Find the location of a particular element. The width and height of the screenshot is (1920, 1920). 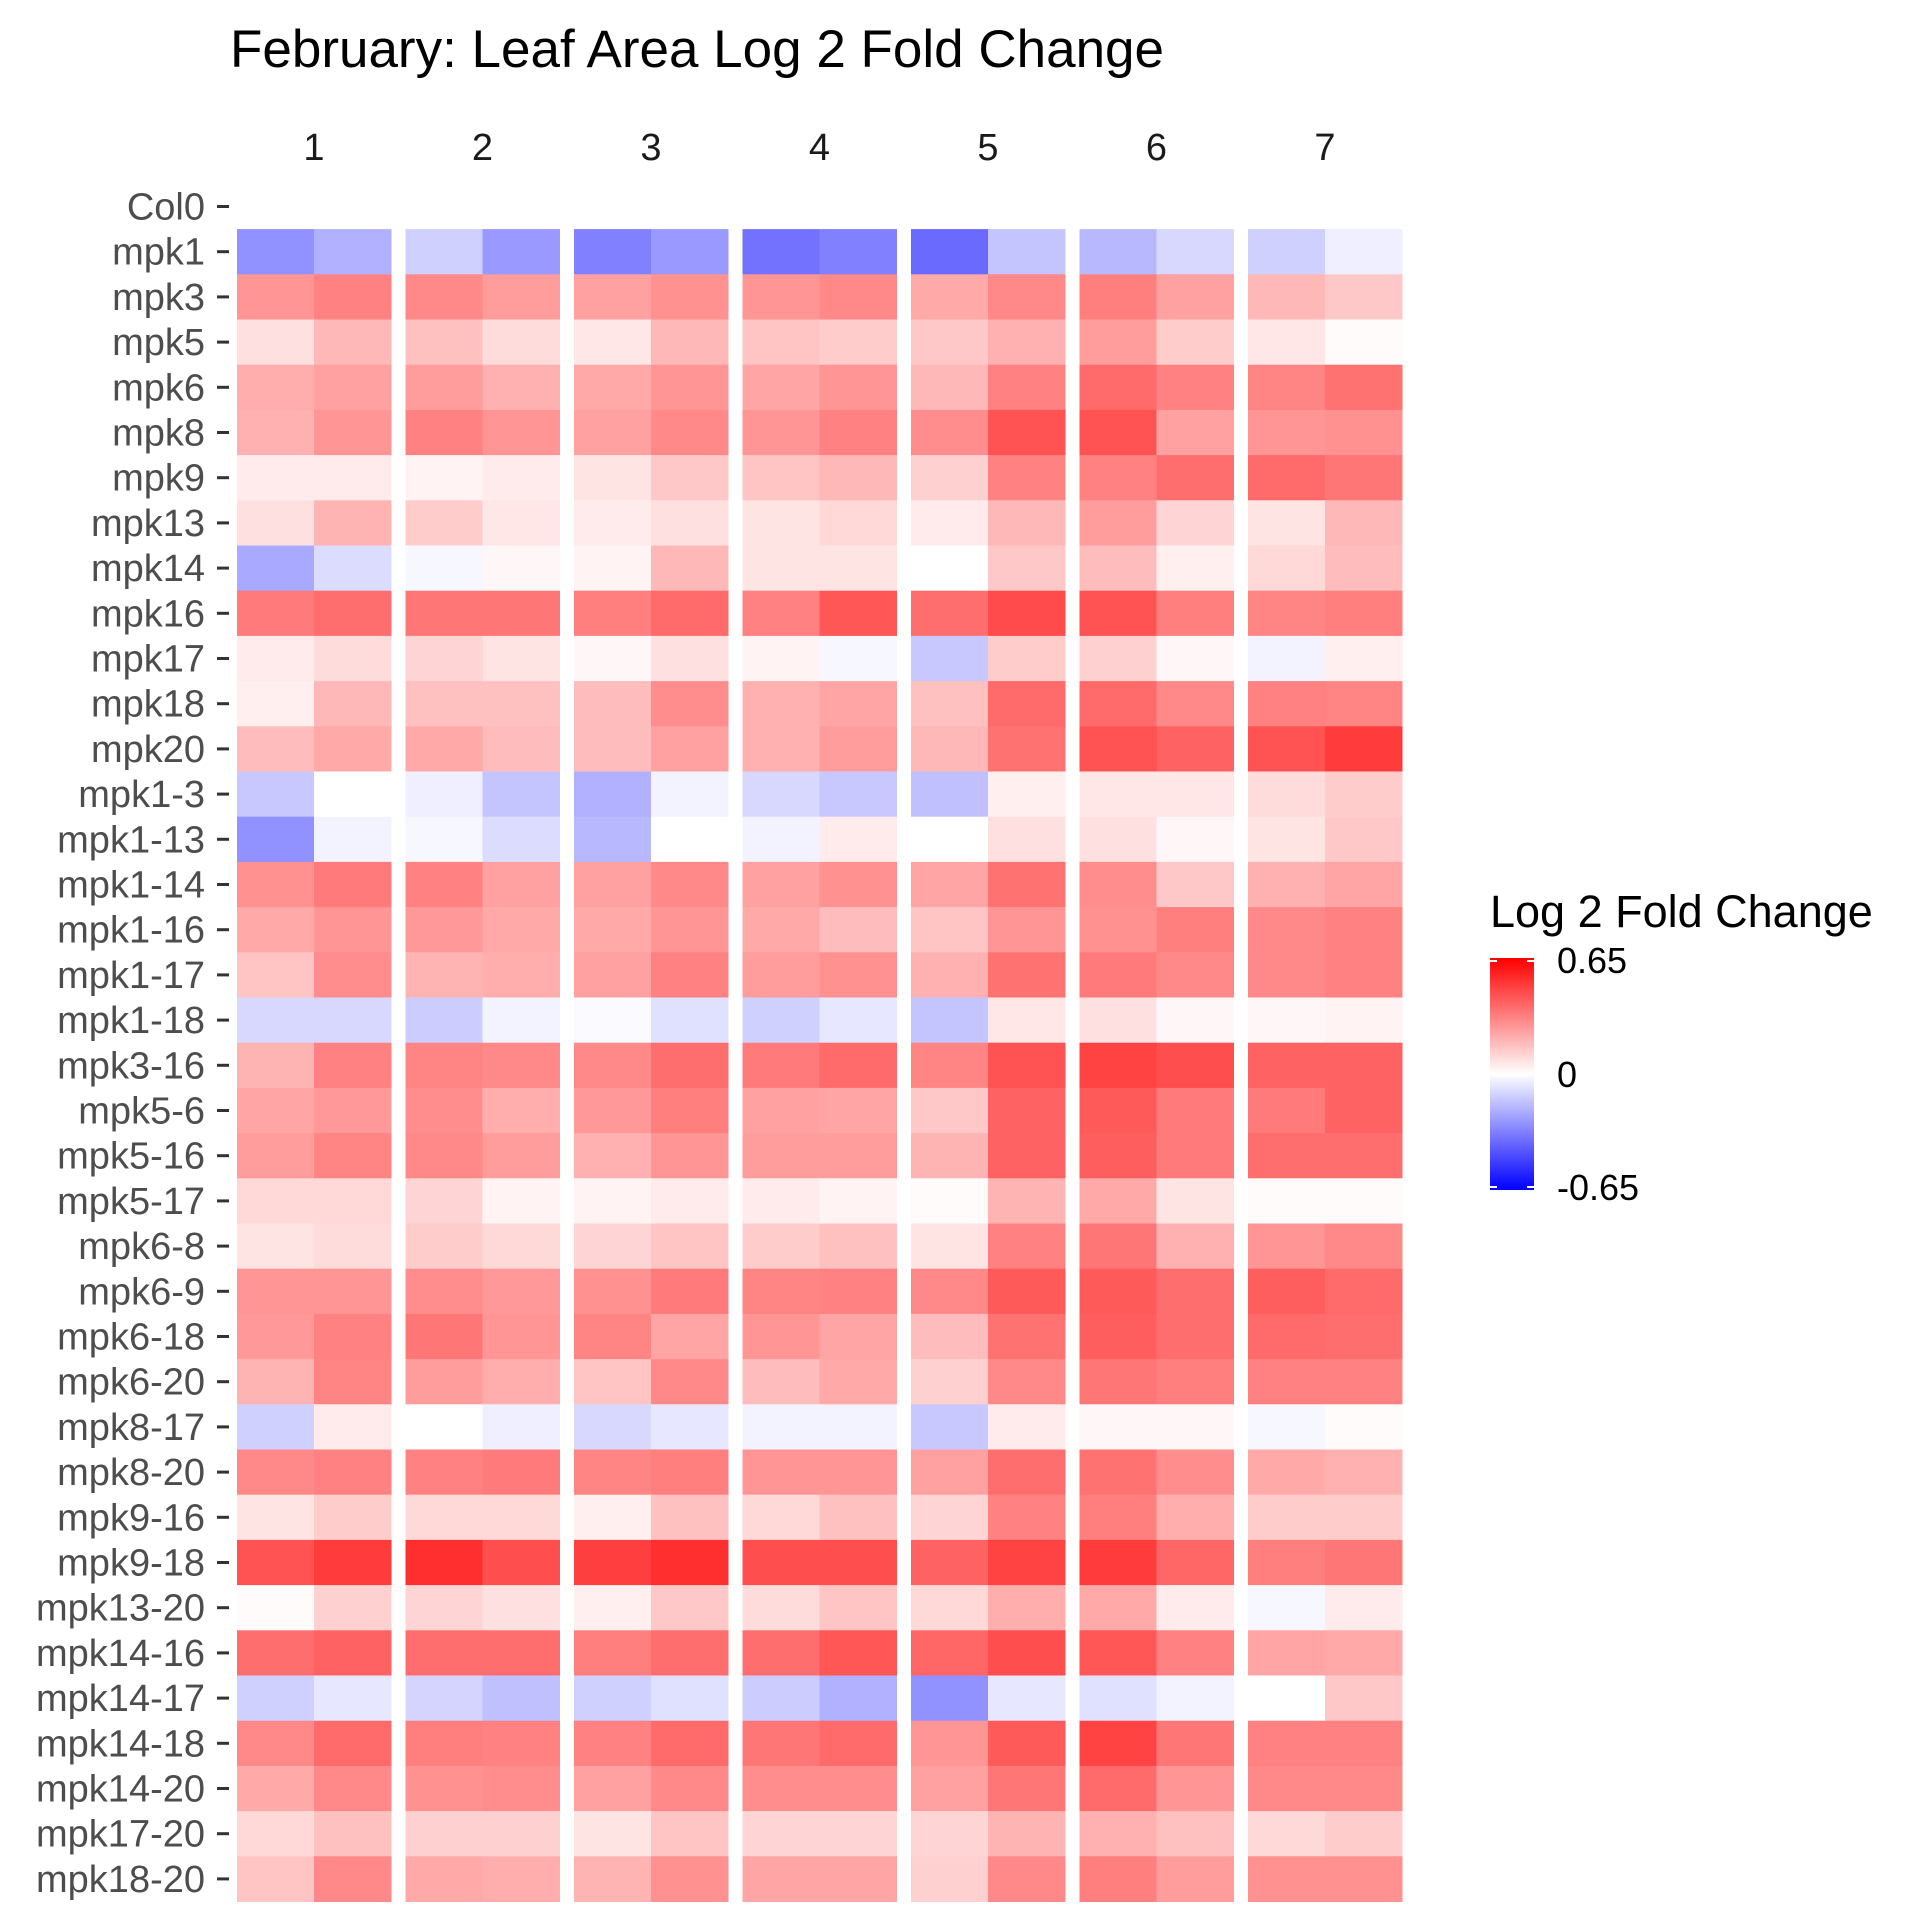

row-label-mpk5-6: mpk5-6 is located at coordinates (141, 1112).